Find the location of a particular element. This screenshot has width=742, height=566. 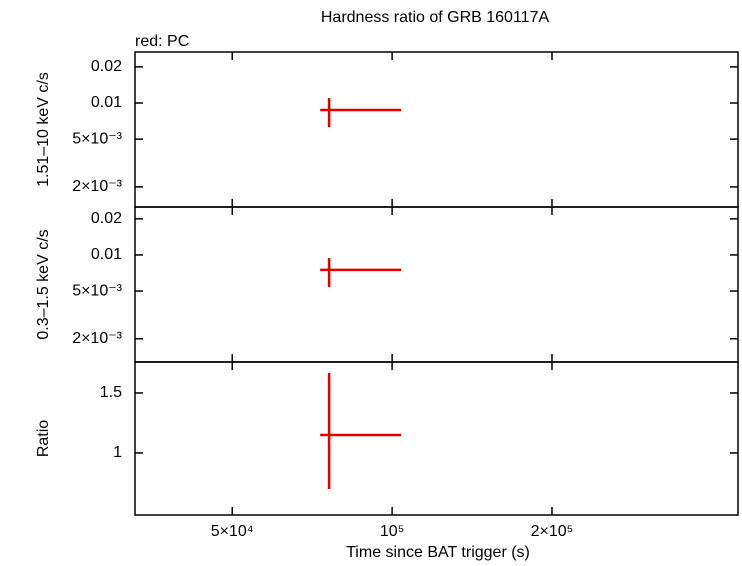

y-tick-label: 1 is located at coordinates (117, 452).